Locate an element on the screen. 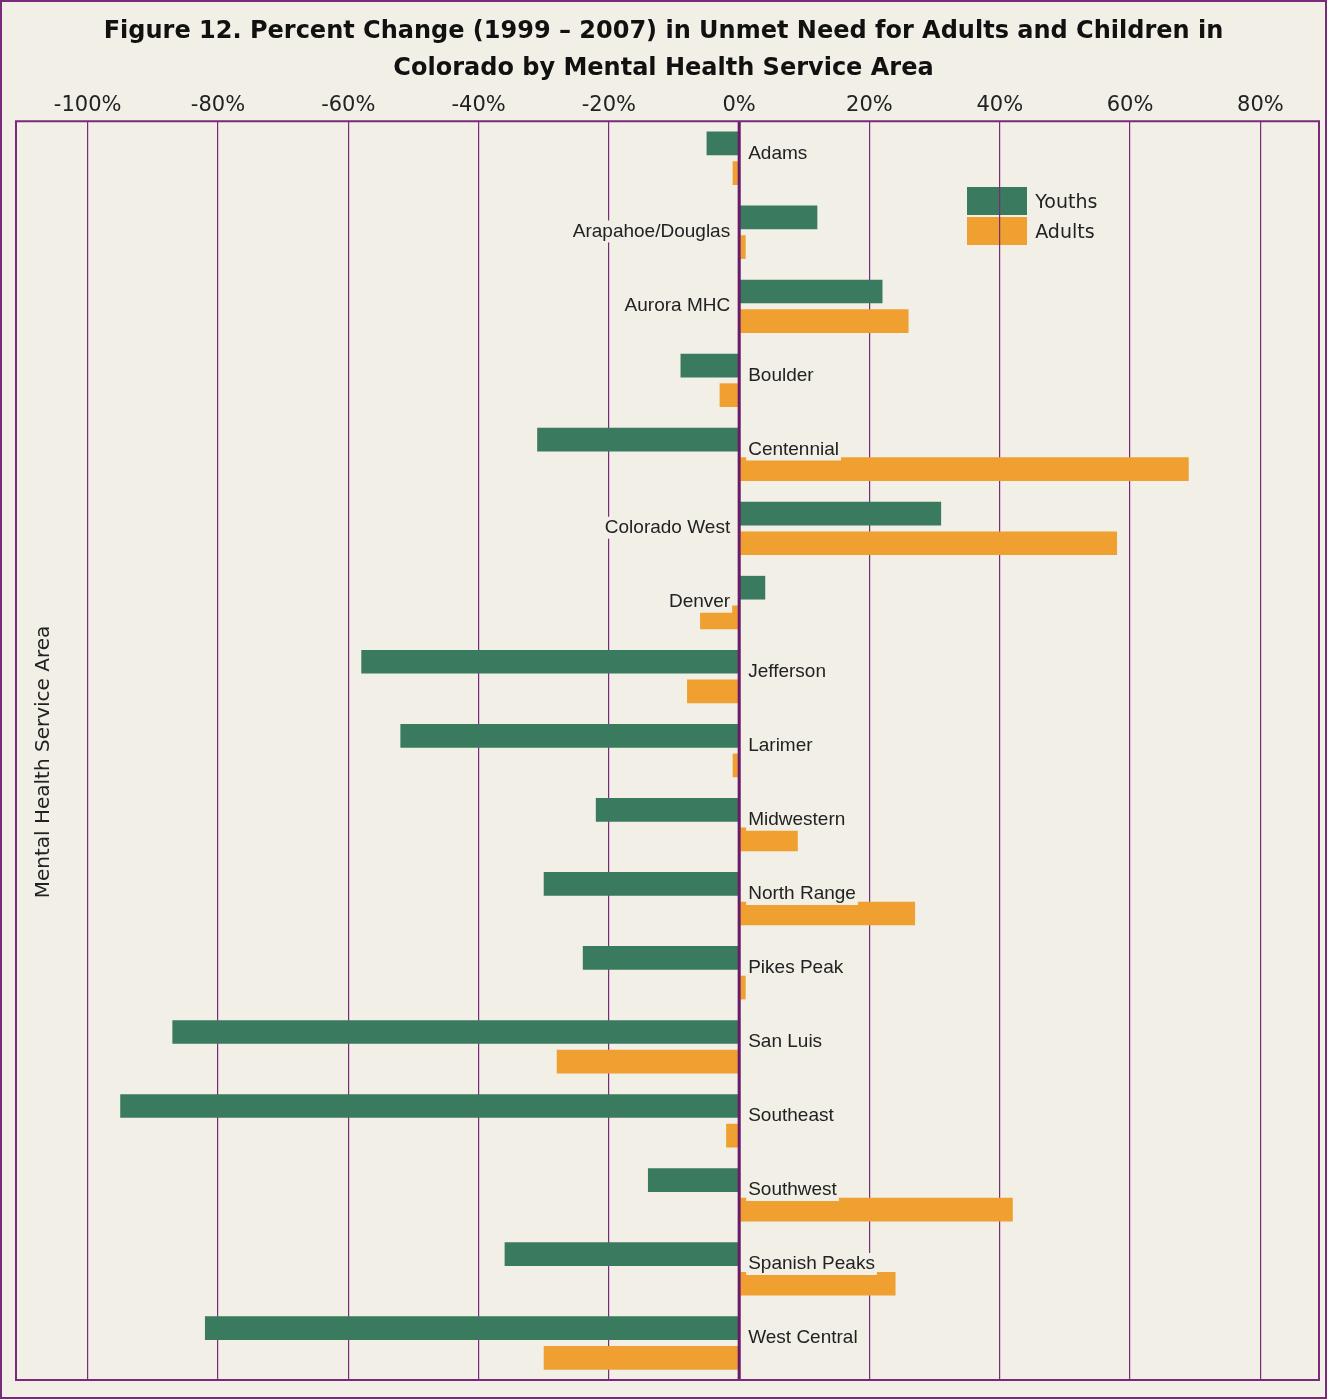 This screenshot has height=1399, width=1327. x-tick-label: 0% is located at coordinates (739, 104).